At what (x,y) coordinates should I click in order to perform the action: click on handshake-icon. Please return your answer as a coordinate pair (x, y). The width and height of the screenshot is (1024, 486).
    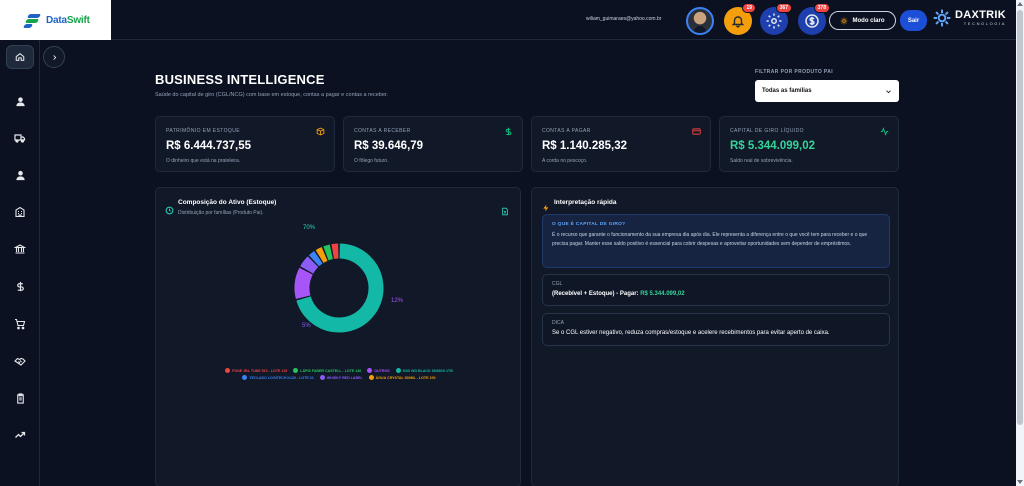
    Looking at the image, I should click on (20, 361).